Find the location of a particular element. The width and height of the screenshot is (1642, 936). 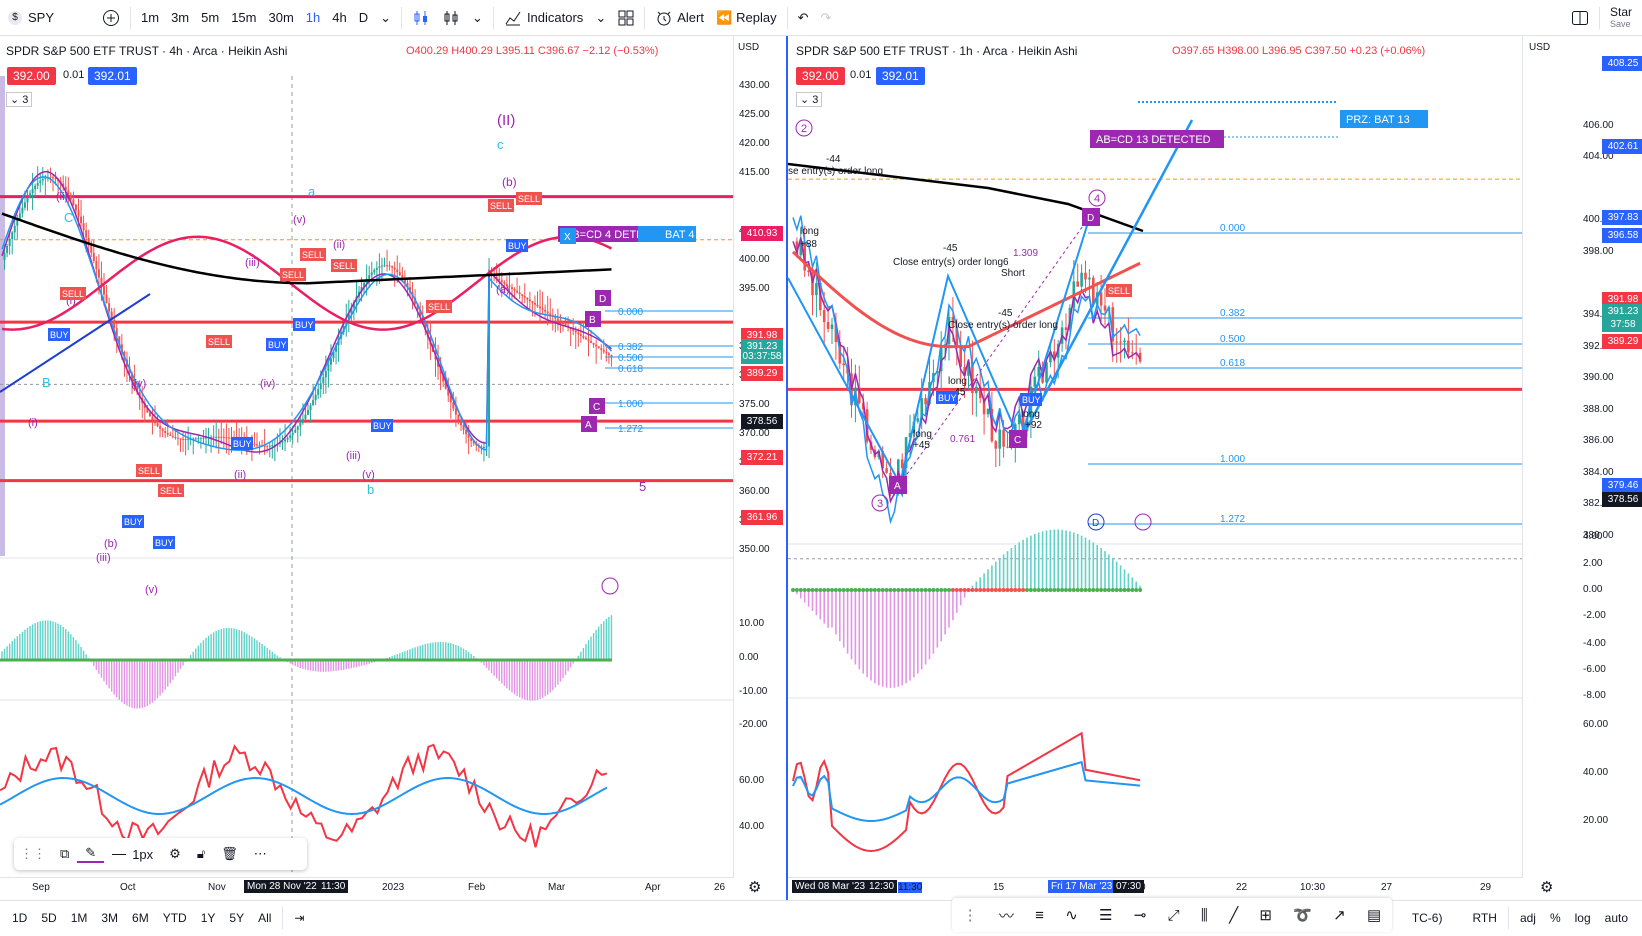

fib-icon: ≡ is located at coordinates (1039, 915).